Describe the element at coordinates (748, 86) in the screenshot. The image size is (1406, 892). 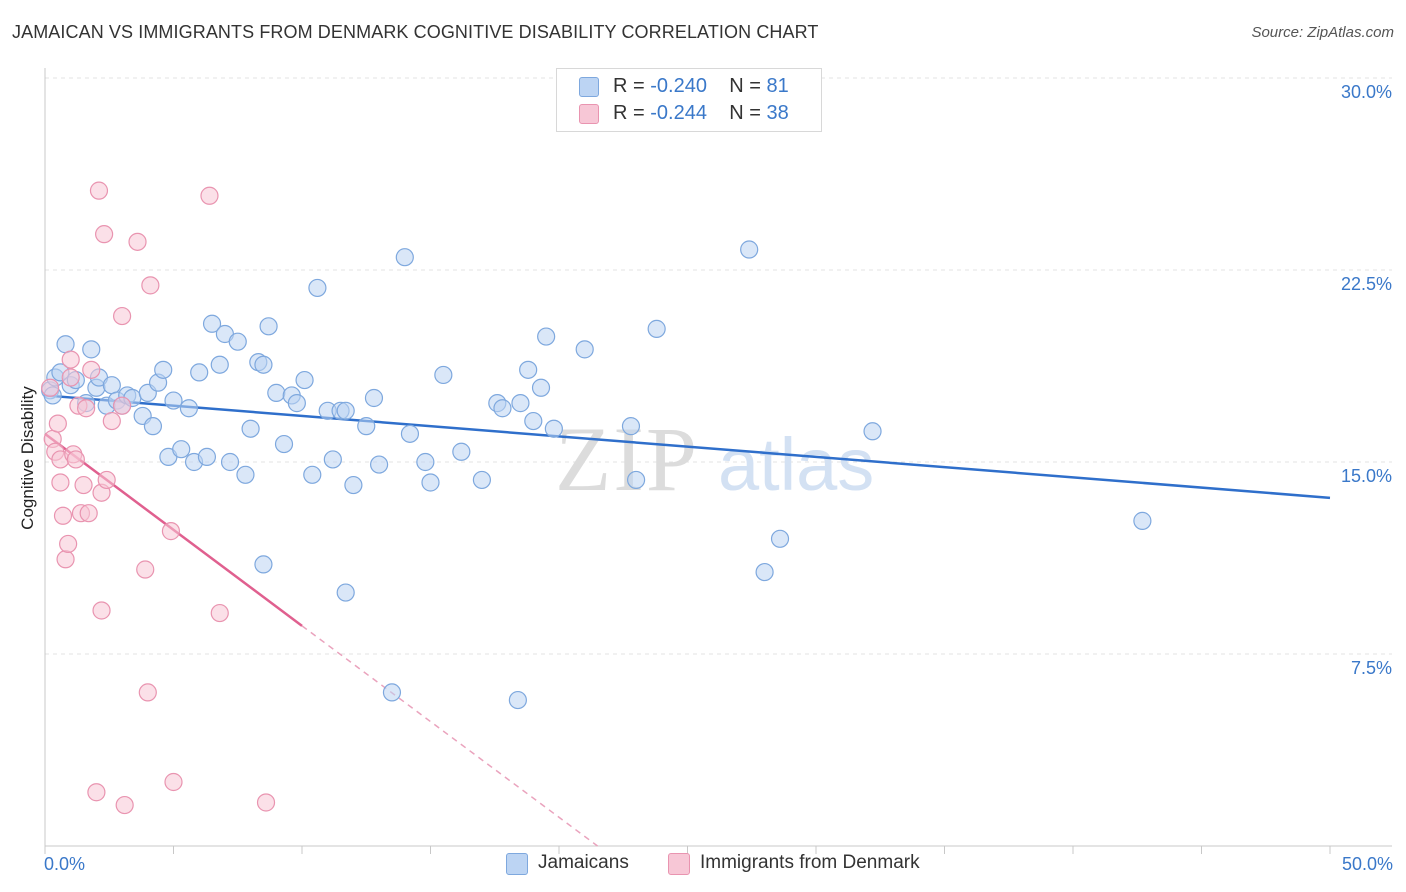
I see `legend-n-label: N =` at that location.